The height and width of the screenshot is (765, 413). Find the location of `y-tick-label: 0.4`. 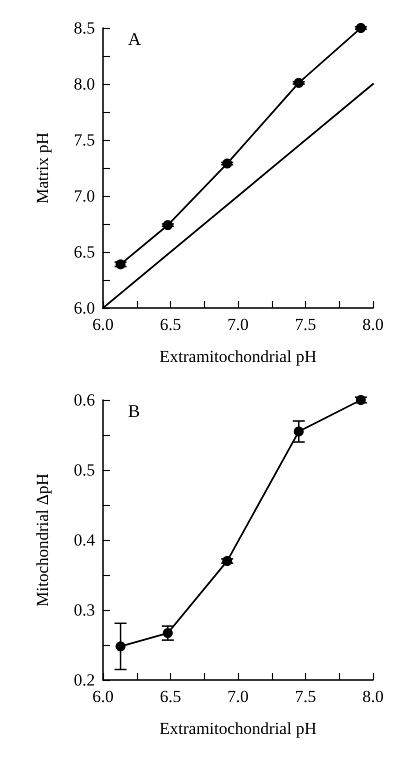

y-tick-label: 0.4 is located at coordinates (85, 540).